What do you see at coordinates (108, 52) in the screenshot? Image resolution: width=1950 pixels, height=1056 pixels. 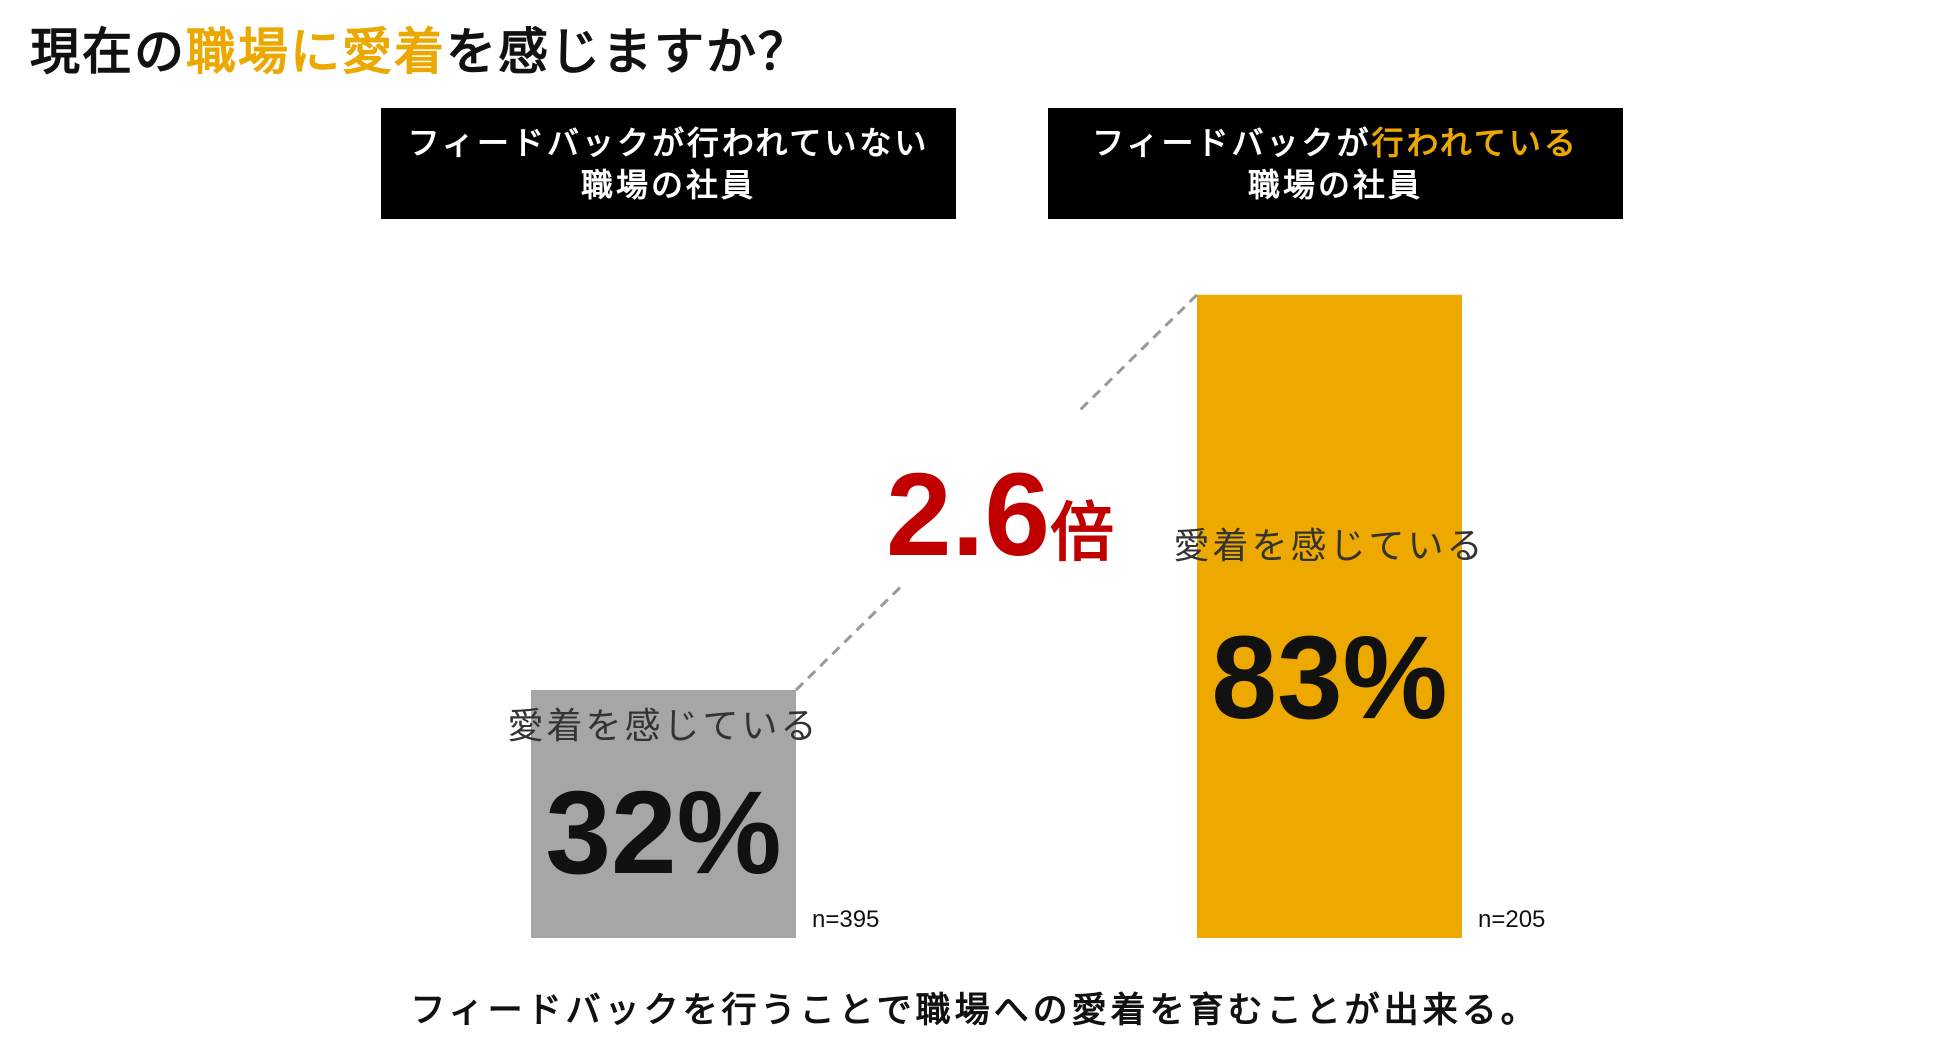 I see `title-prefix: 現在の` at bounding box center [108, 52].